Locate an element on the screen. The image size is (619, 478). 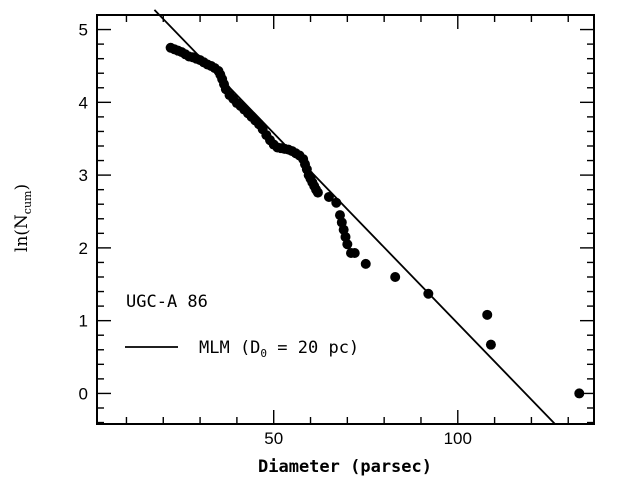
y-tick-label: 5 is located at coordinates (83, 30).